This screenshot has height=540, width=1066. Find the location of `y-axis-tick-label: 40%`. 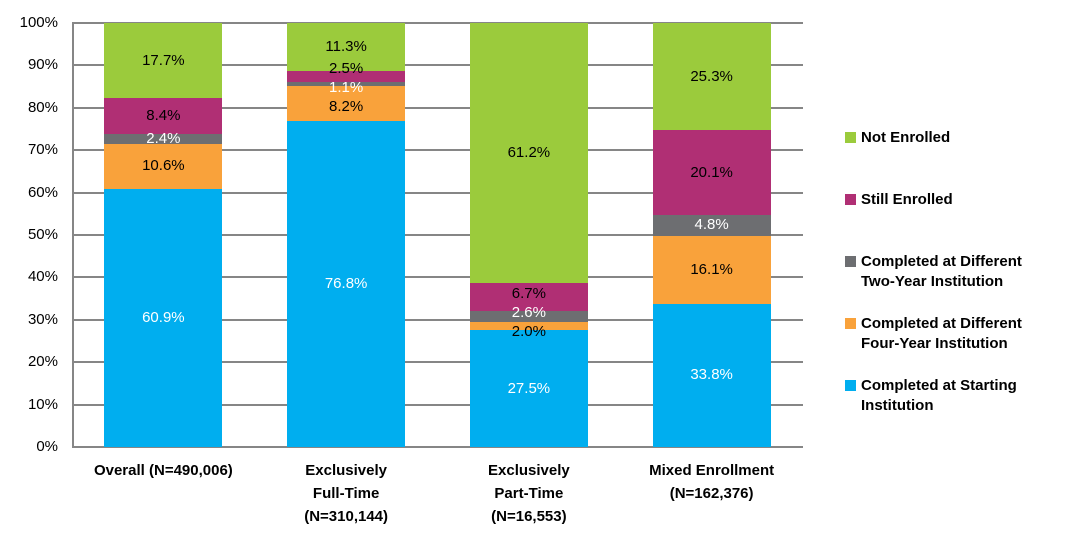

y-axis-tick-label: 40% is located at coordinates (42, 277).